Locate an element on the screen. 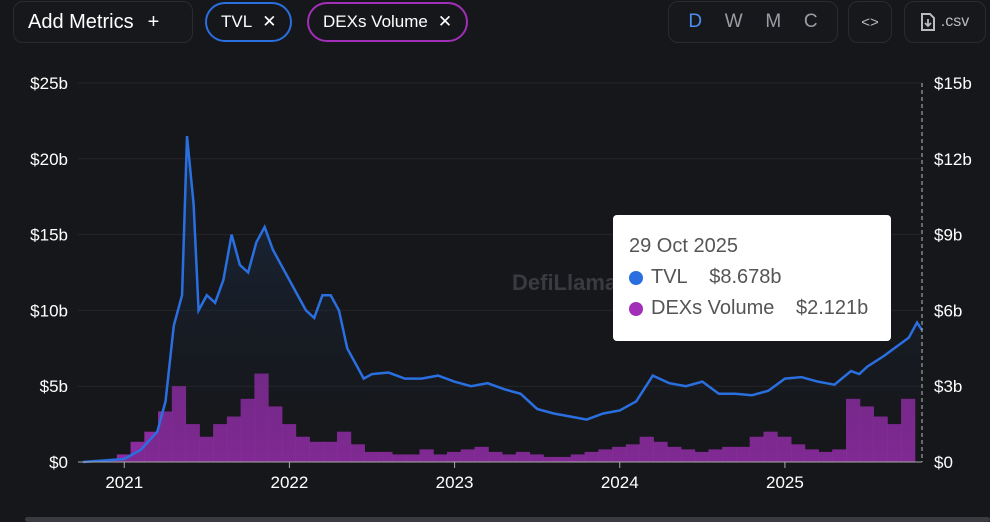 The width and height of the screenshot is (990, 522). right-axis-tick: $15b is located at coordinates (953, 83).